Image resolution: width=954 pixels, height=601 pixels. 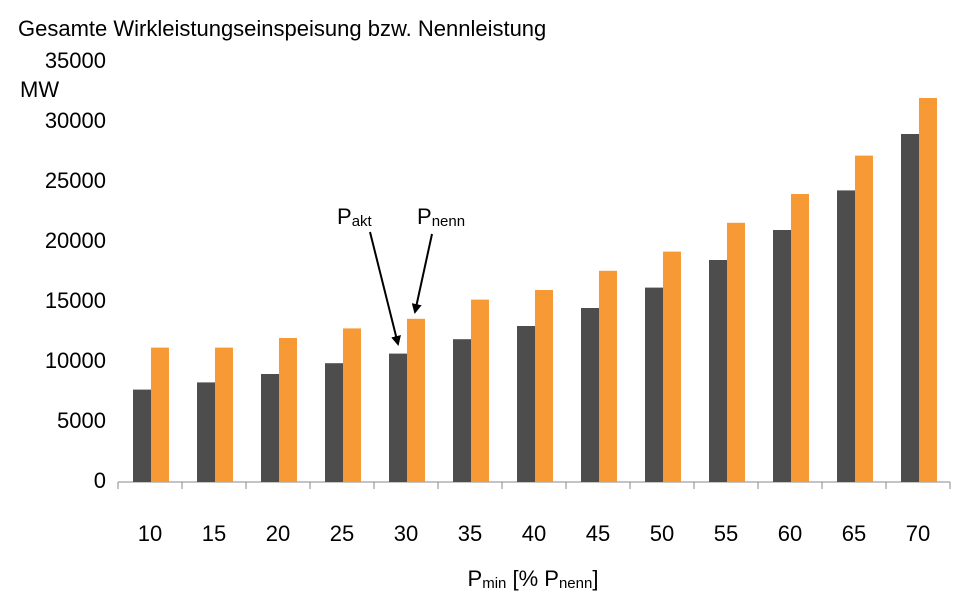 What do you see at coordinates (75, 240) in the screenshot?
I see `y-tick-label: 20000` at bounding box center [75, 240].